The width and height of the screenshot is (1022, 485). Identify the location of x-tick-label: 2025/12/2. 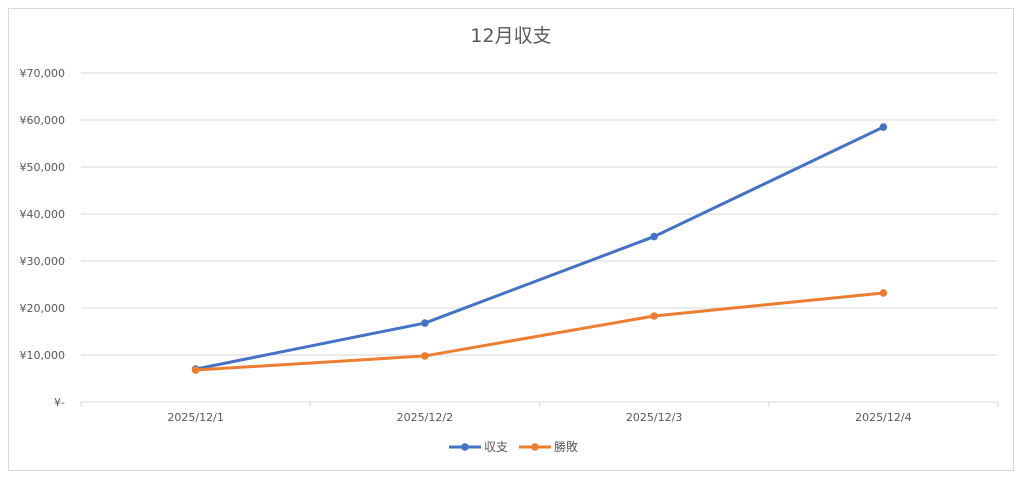
(425, 417).